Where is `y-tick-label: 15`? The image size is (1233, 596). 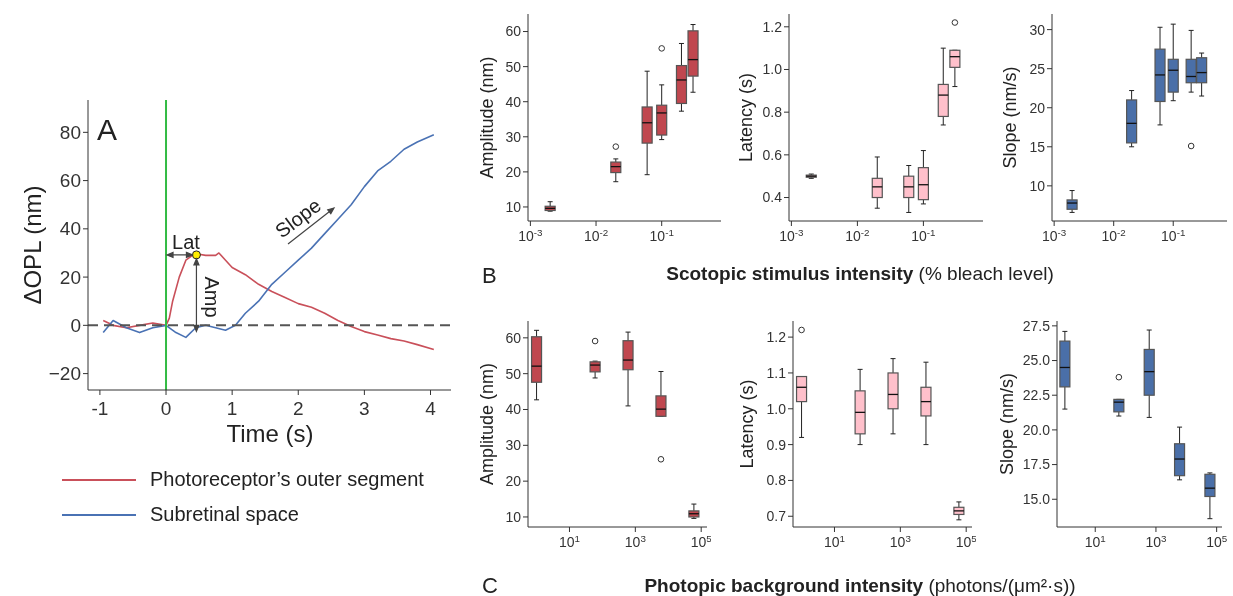 y-tick-label: 15 is located at coordinates (1037, 146).